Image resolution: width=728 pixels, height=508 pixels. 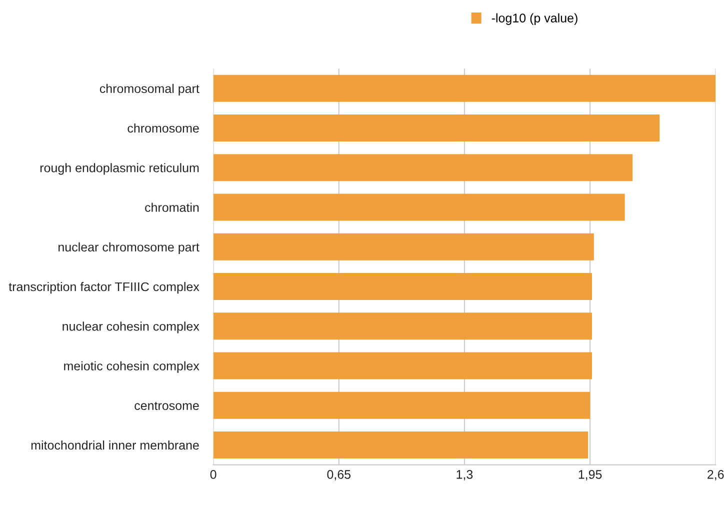 What do you see at coordinates (590, 475) in the screenshot?
I see `x-tick-label: 1,95` at bounding box center [590, 475].